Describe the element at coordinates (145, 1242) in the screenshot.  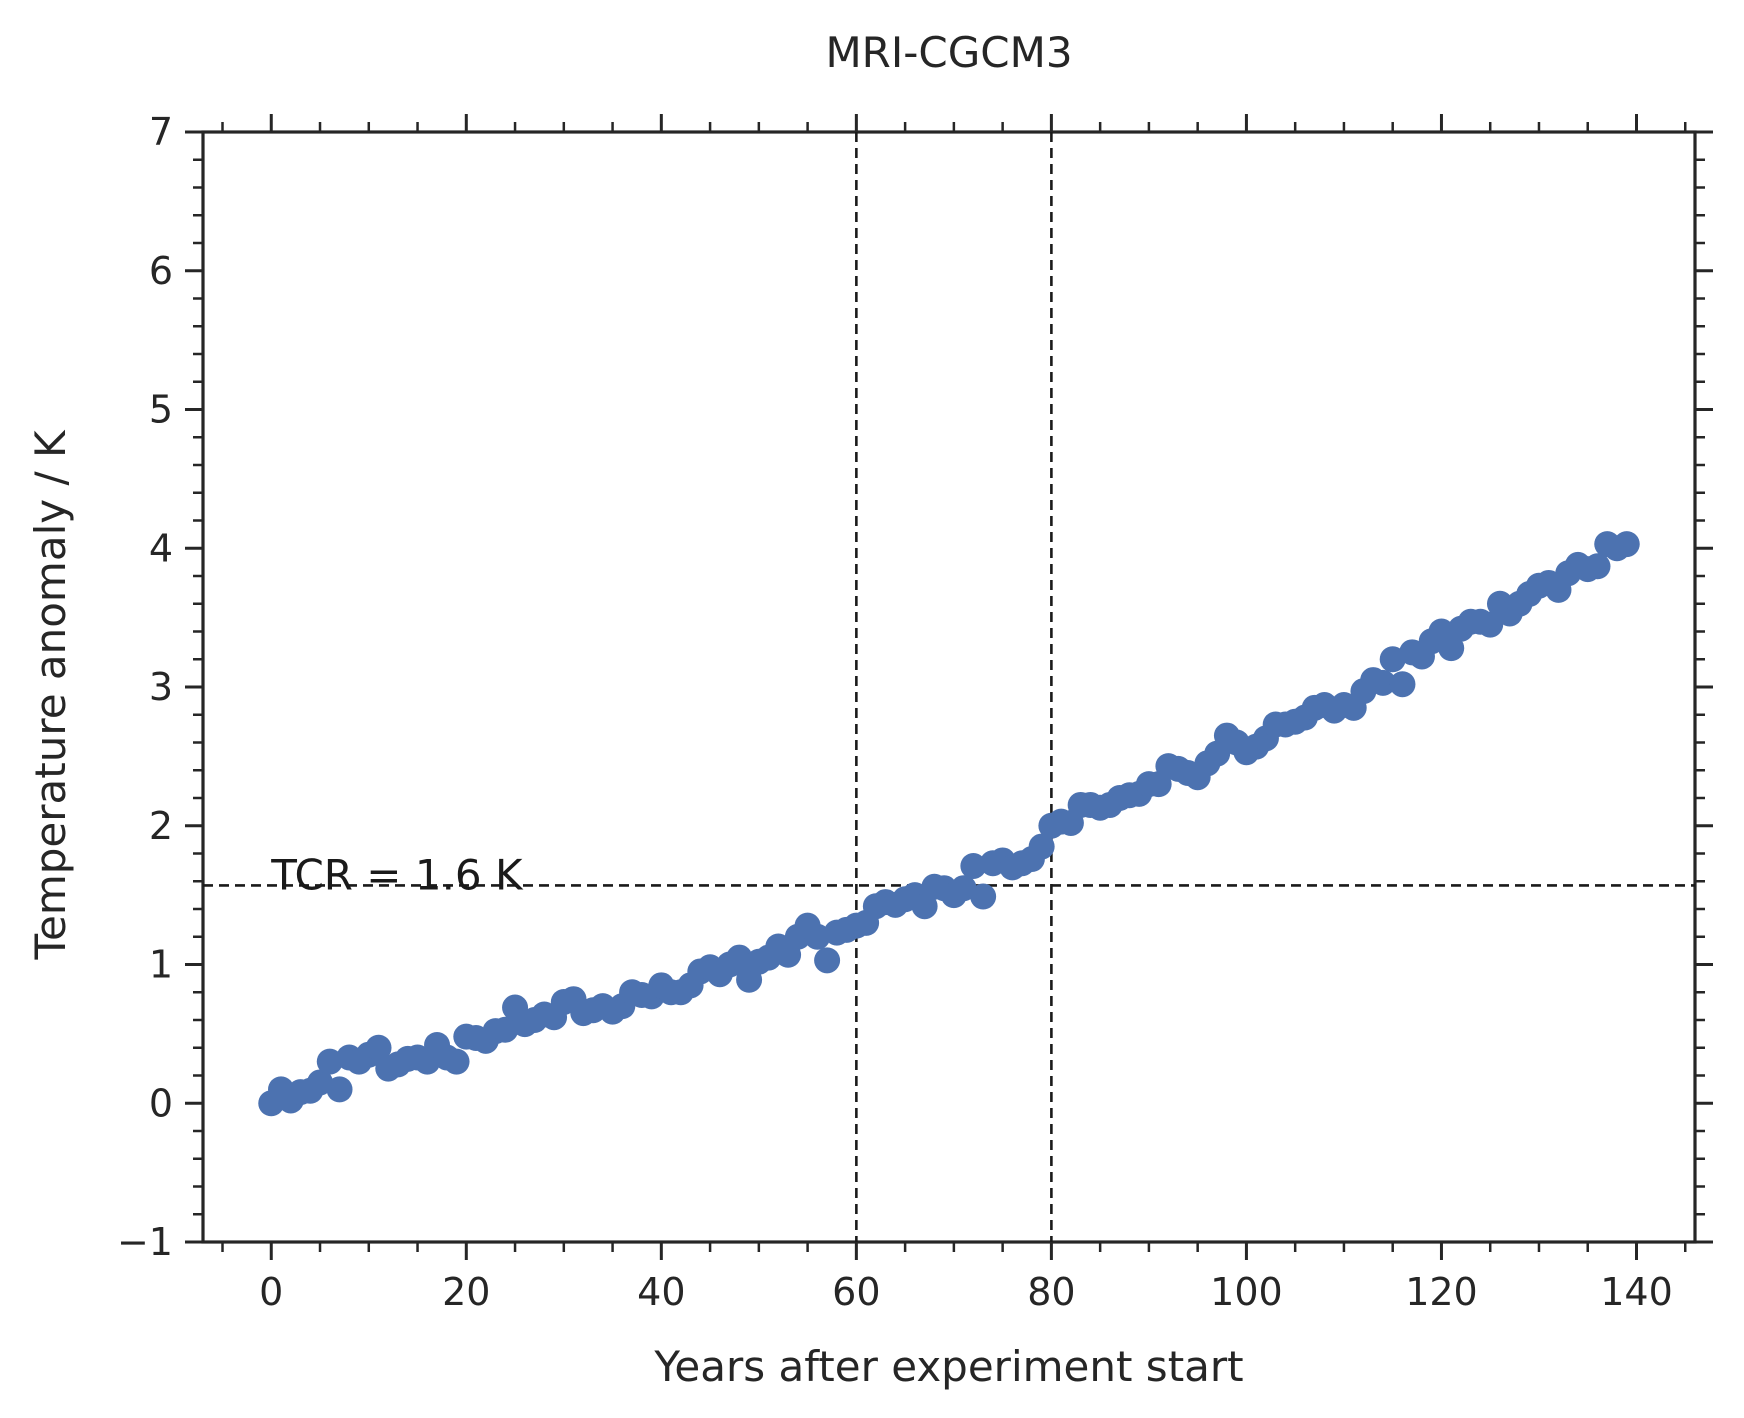
I see `y-tick-label: −1` at that location.